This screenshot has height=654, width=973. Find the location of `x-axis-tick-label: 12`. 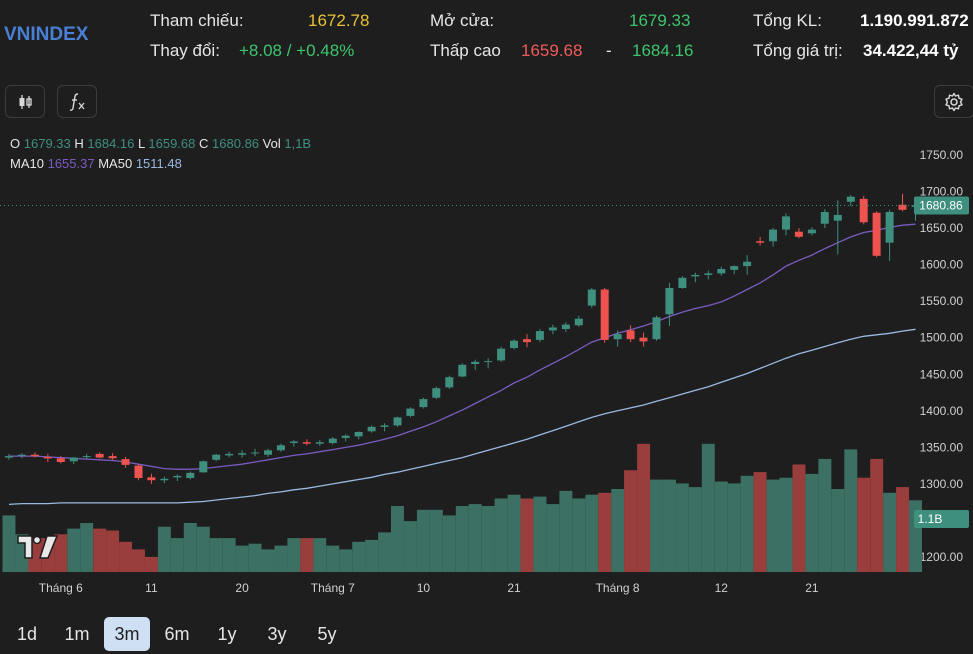

x-axis-tick-label: 12 is located at coordinates (722, 588).